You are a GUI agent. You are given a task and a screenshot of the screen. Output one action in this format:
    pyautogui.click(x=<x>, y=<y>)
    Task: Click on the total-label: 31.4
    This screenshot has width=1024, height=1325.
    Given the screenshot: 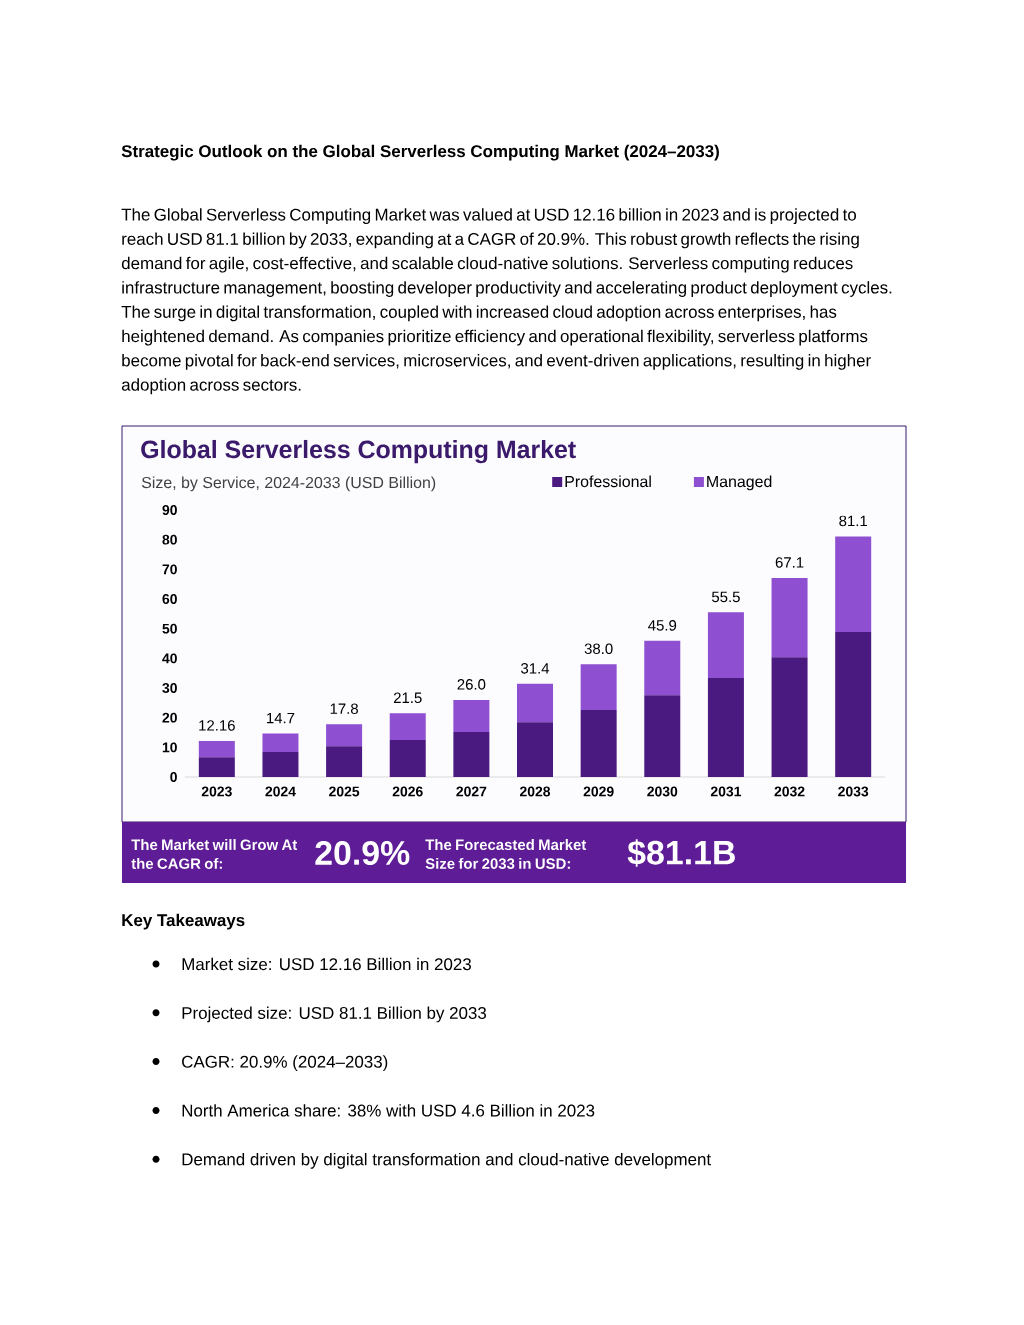 What is the action you would take?
    pyautogui.click(x=535, y=668)
    